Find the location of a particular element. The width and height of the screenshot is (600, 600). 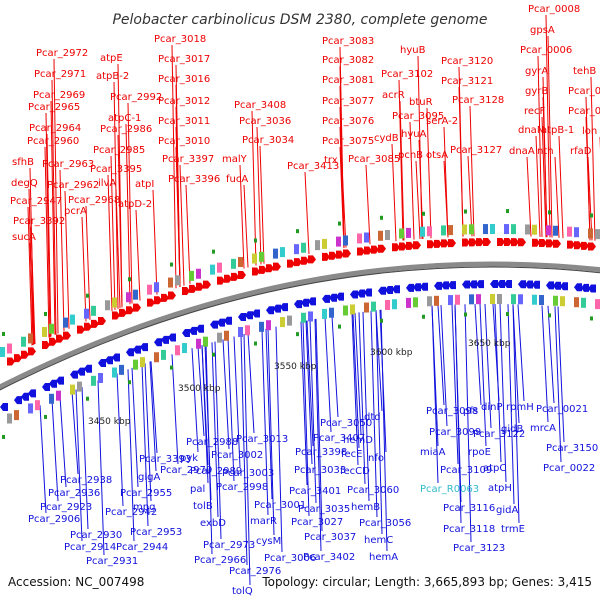

gene-label-pcar_0019: Pcar_0019 is located at coordinates (584, 91).